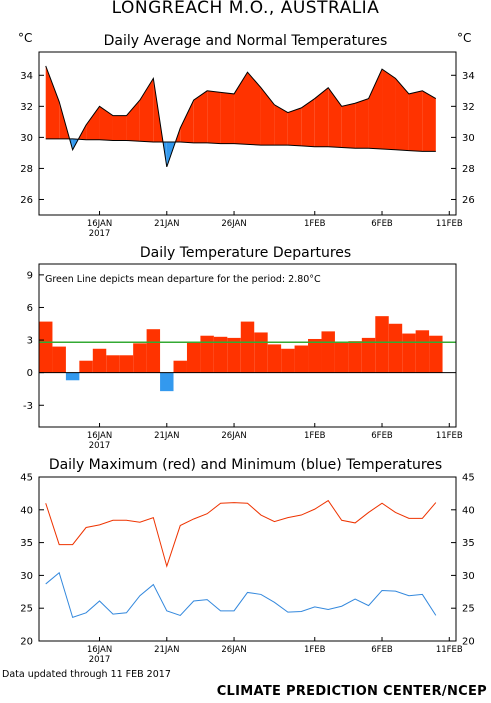 The image size is (491, 703). What do you see at coordinates (468, 76) in the screenshot?
I see `panel1-ytick-label-right: 34` at bounding box center [468, 76].